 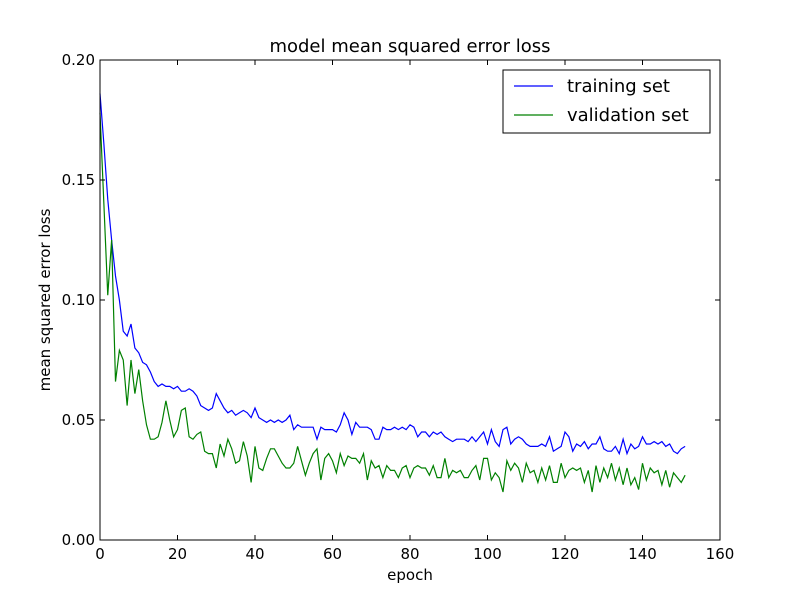 I want to click on y-tick-label: 0.05, so click(x=78, y=420).